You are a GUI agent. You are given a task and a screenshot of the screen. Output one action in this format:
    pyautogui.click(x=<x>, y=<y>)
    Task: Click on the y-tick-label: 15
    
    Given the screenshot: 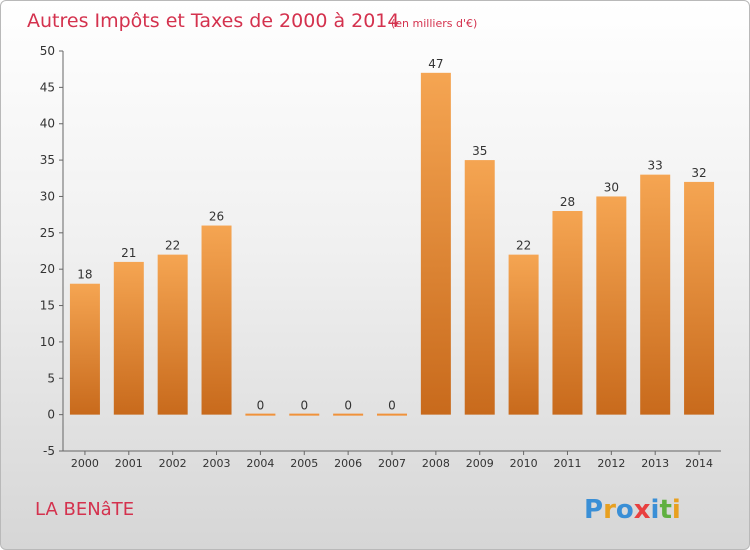 What is the action you would take?
    pyautogui.click(x=47, y=306)
    